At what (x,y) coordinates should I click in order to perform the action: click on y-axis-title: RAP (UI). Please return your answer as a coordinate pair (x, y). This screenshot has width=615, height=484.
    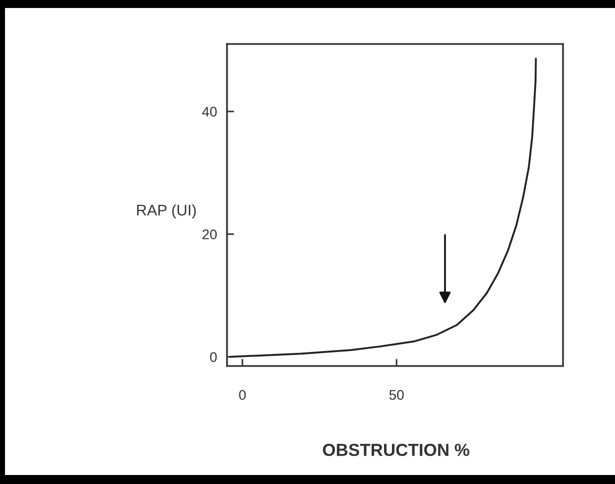
    Looking at the image, I should click on (166, 211).